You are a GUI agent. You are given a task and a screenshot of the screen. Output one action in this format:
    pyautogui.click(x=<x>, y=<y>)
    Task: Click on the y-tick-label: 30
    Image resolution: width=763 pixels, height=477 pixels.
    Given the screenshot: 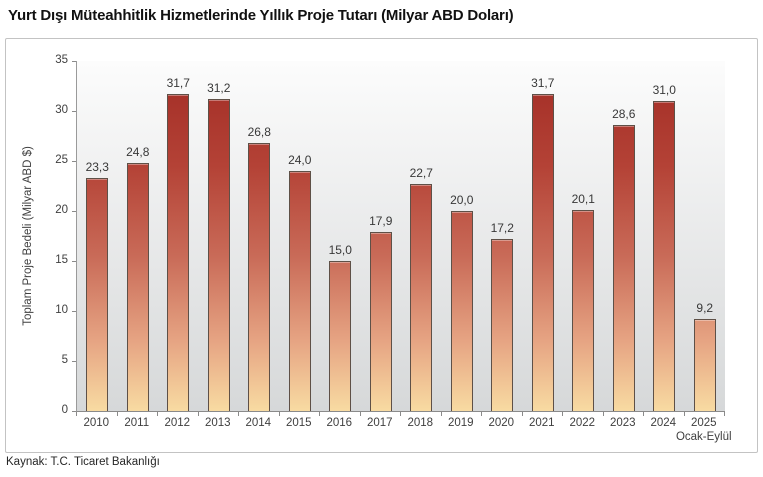 What is the action you would take?
    pyautogui.click(x=61, y=110)
    